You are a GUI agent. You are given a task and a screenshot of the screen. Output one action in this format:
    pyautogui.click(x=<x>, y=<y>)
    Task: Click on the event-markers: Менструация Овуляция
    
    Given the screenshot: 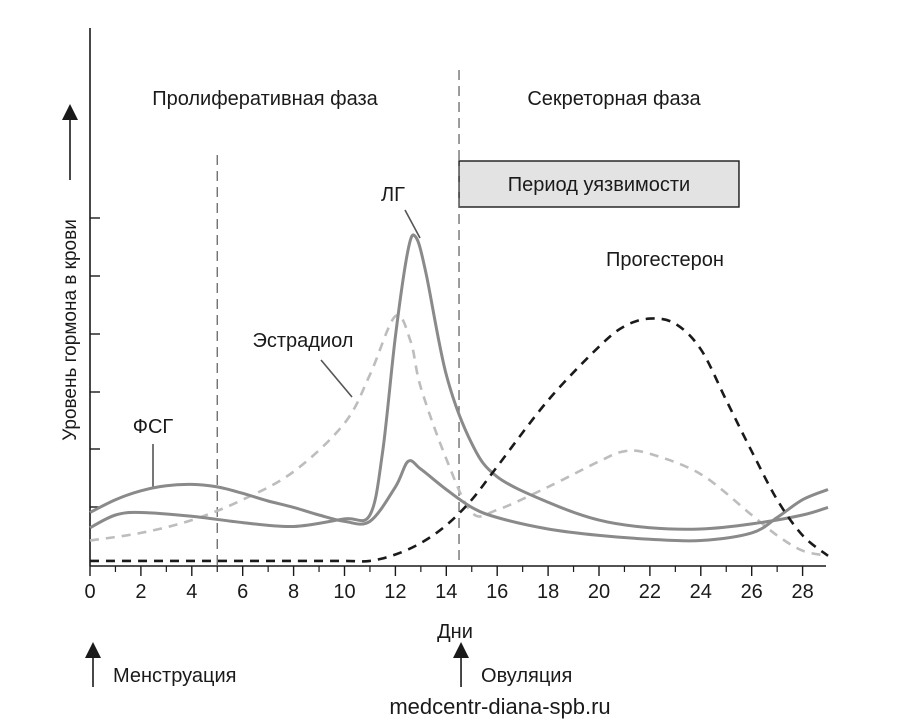 What is the action you would take?
    pyautogui.click(x=328, y=664)
    